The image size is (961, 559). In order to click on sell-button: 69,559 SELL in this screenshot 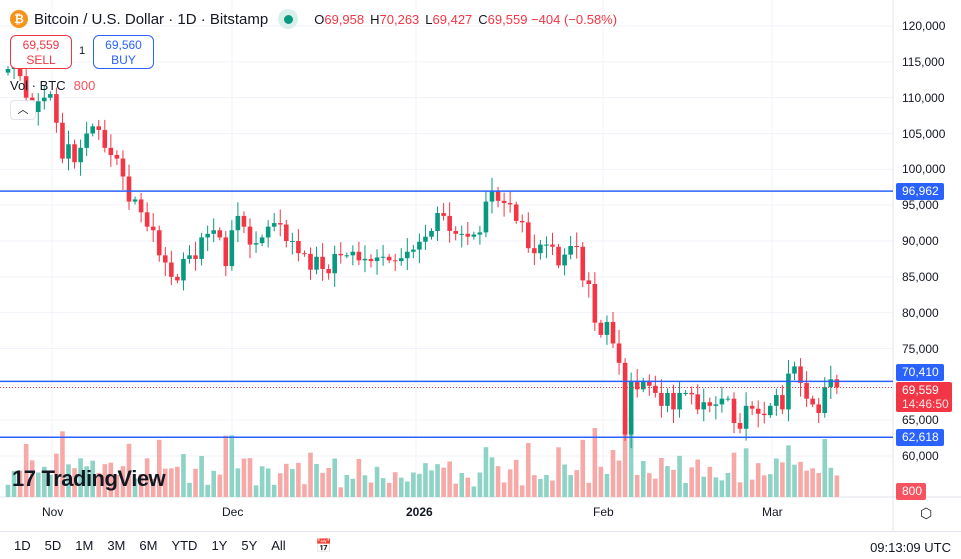, I will do `click(41, 52)`.